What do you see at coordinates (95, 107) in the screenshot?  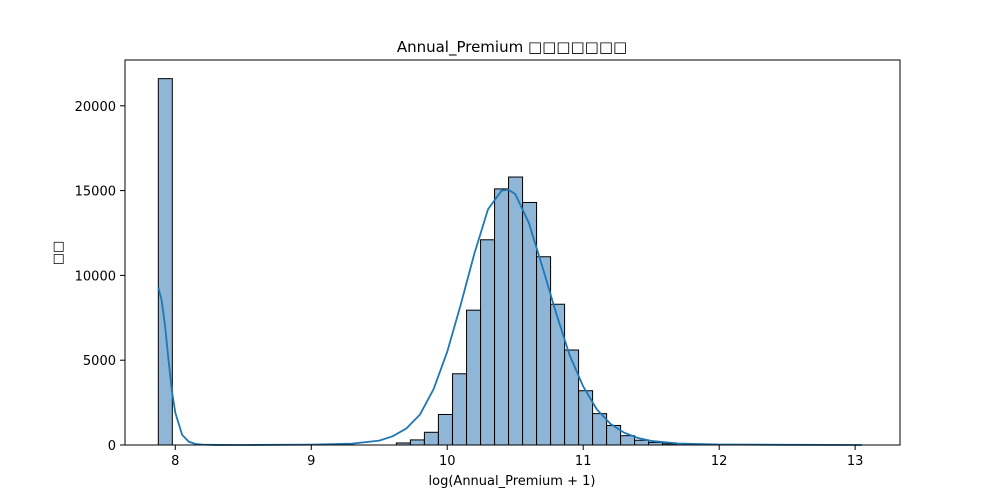 I see `y-tick-label: 20000` at bounding box center [95, 107].